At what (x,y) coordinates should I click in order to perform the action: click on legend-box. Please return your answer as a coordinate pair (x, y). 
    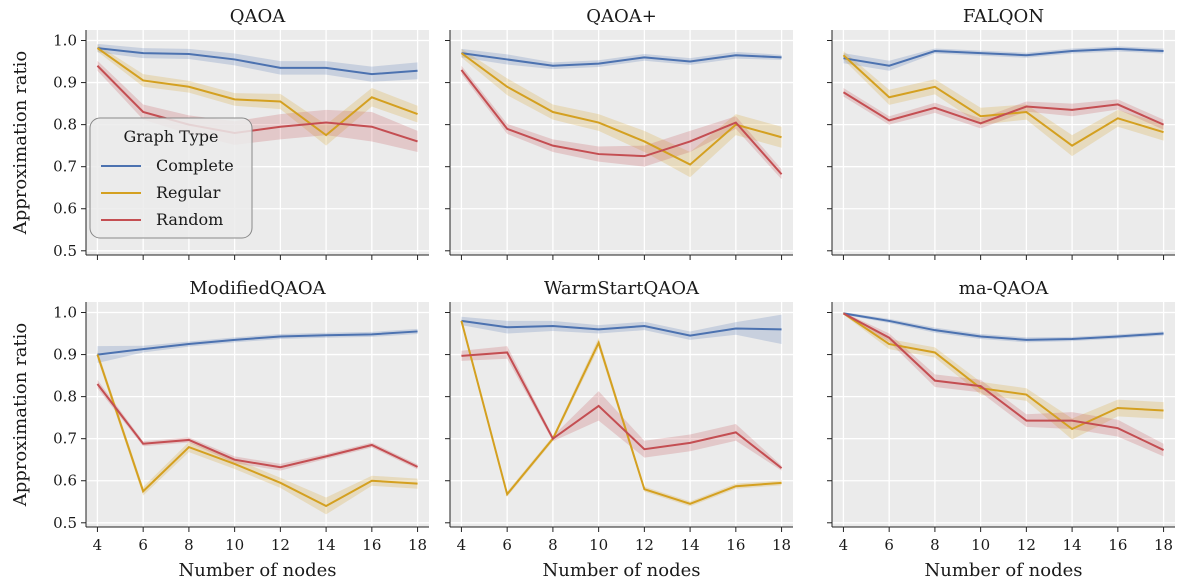
    Looking at the image, I should click on (171, 178).